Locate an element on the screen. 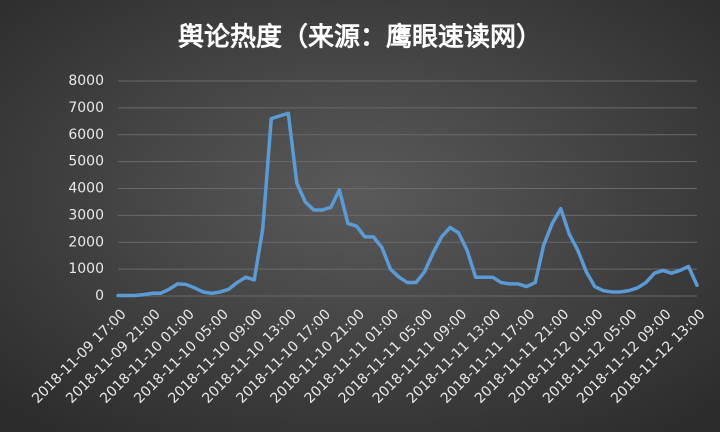 The height and width of the screenshot is (432, 720). y-tick-label: 3000 is located at coordinates (86, 215).